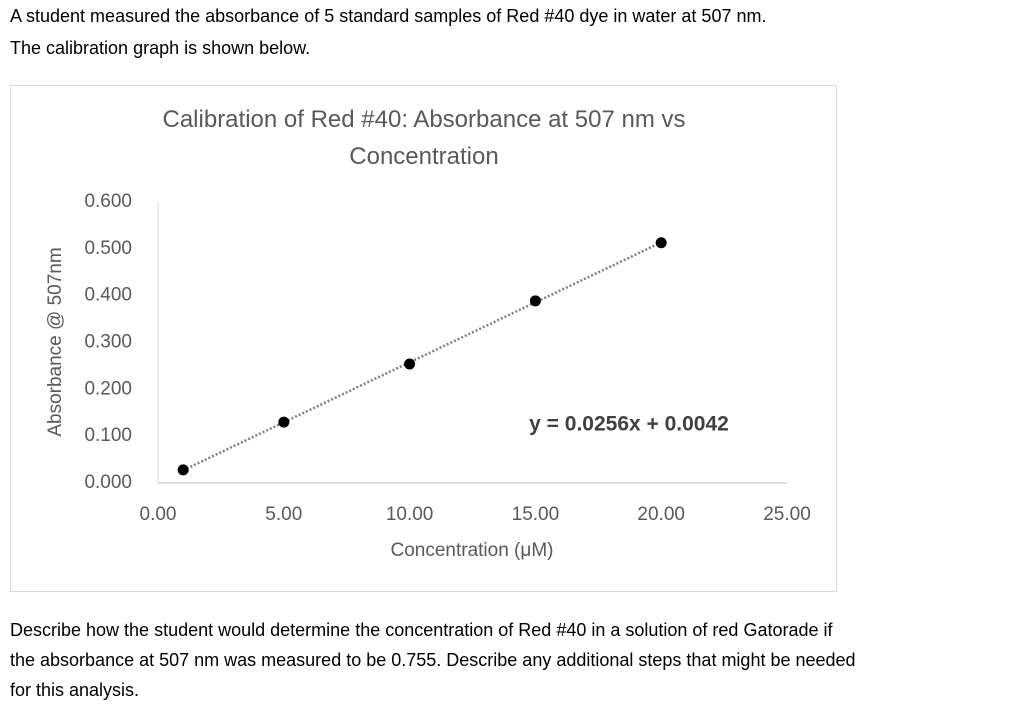 Image resolution: width=1024 pixels, height=710 pixels. Describe the element at coordinates (160, 48) in the screenshot. I see `intro-line: The calibration graph is shown below.` at that location.